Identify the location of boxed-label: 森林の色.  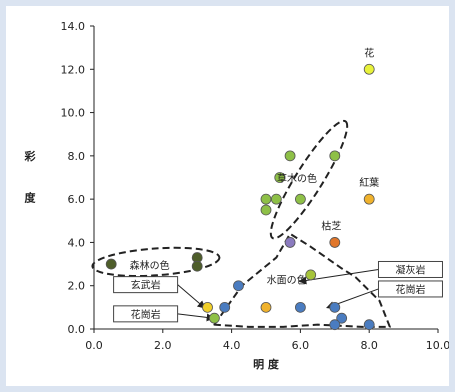
(150, 265).